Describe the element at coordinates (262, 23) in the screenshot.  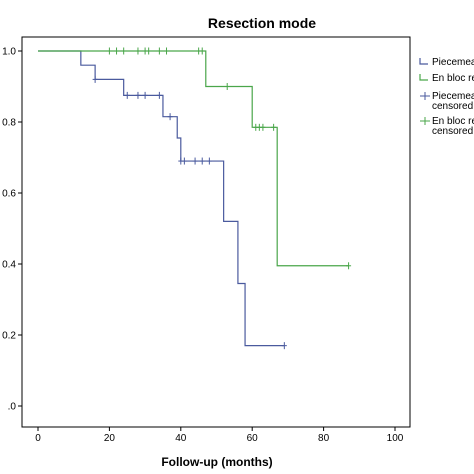
I see `chart-title: Resection mode` at that location.